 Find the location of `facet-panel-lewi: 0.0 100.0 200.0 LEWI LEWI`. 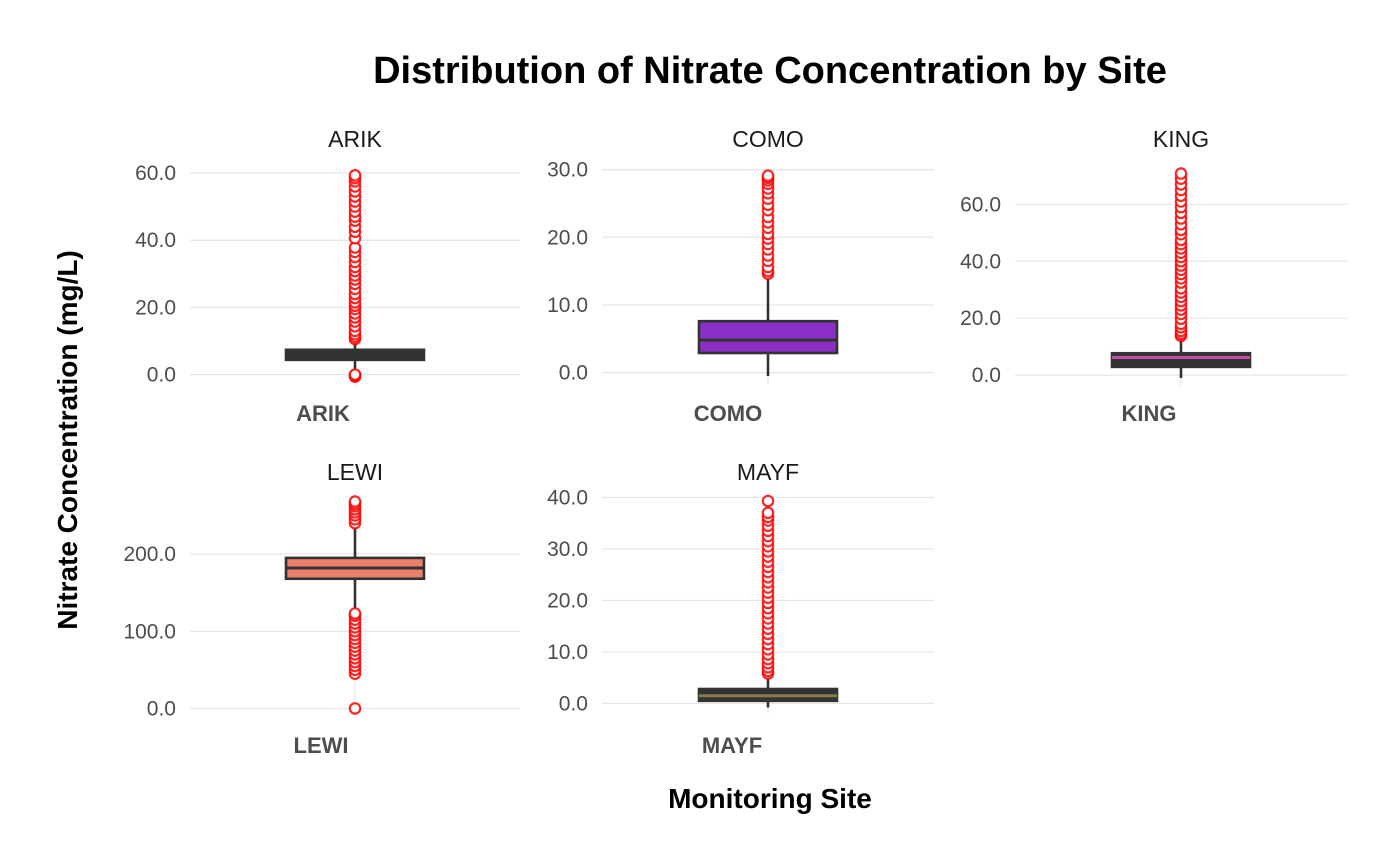

facet-panel-lewi: 0.0 100.0 200.0 LEWI LEWI is located at coordinates (321, 608).